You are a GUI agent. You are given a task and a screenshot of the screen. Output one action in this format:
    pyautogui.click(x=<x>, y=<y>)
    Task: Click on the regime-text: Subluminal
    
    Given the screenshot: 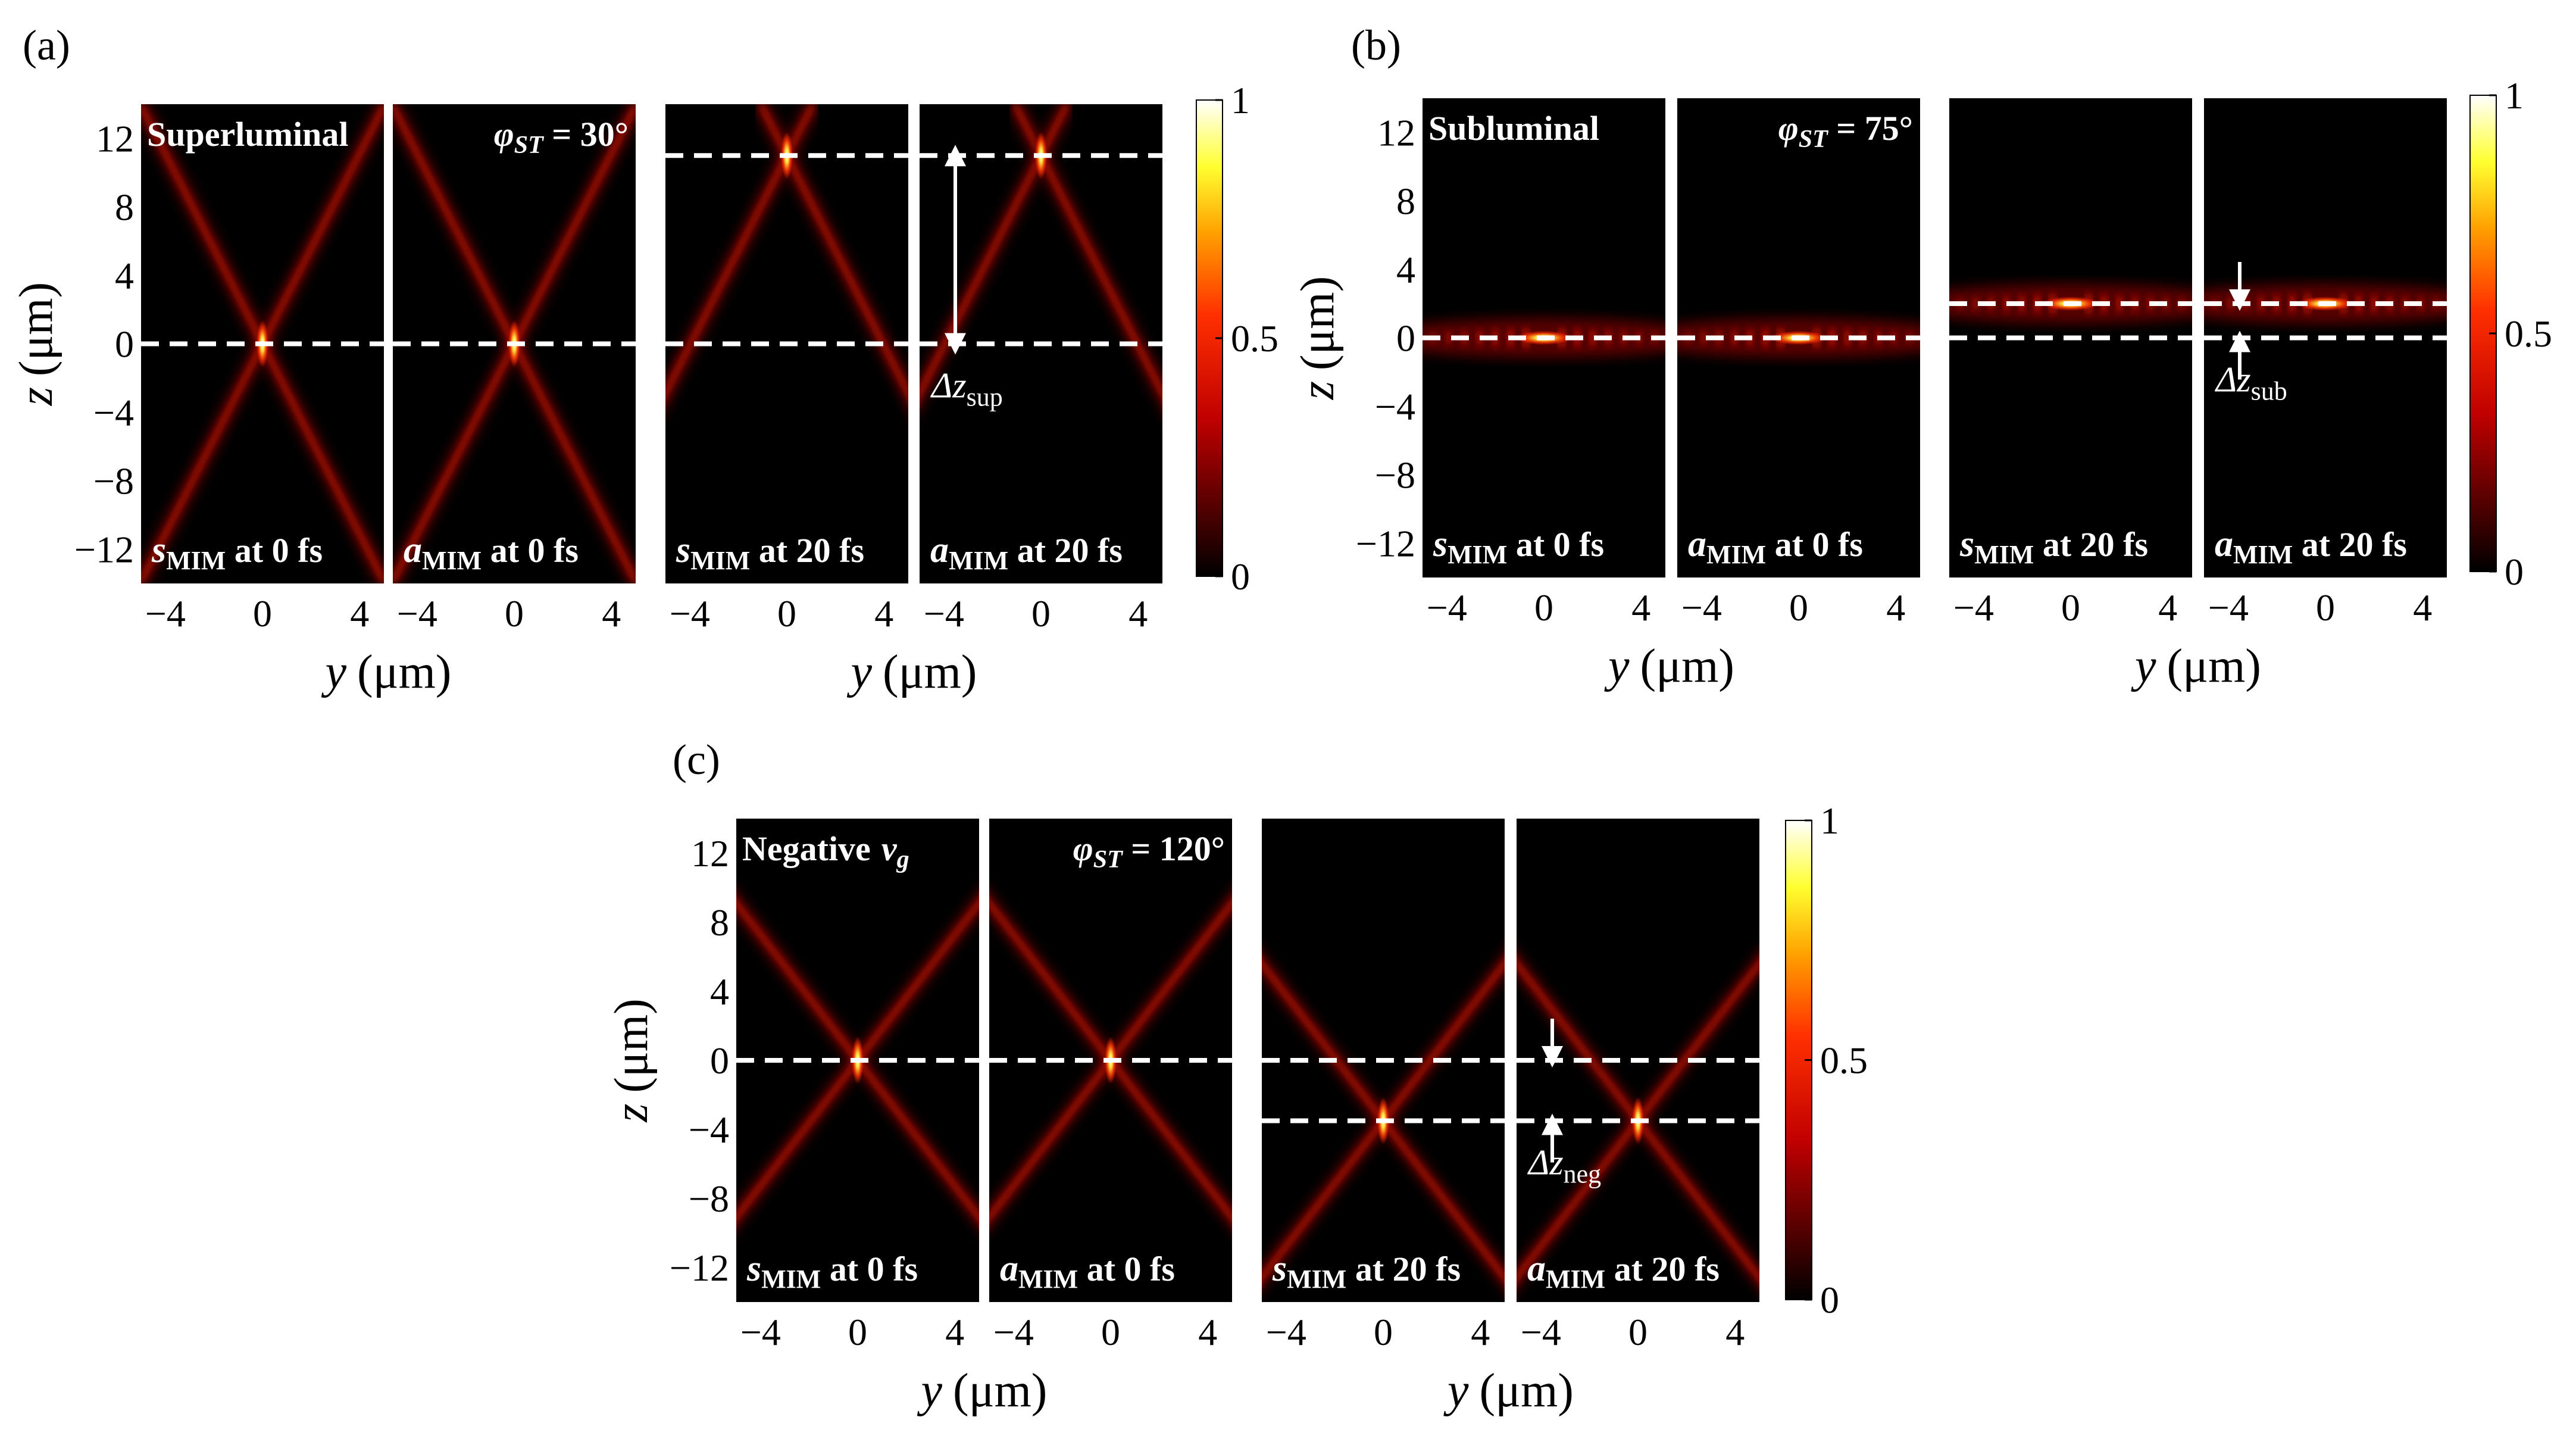 What is the action you would take?
    pyautogui.click(x=1513, y=128)
    